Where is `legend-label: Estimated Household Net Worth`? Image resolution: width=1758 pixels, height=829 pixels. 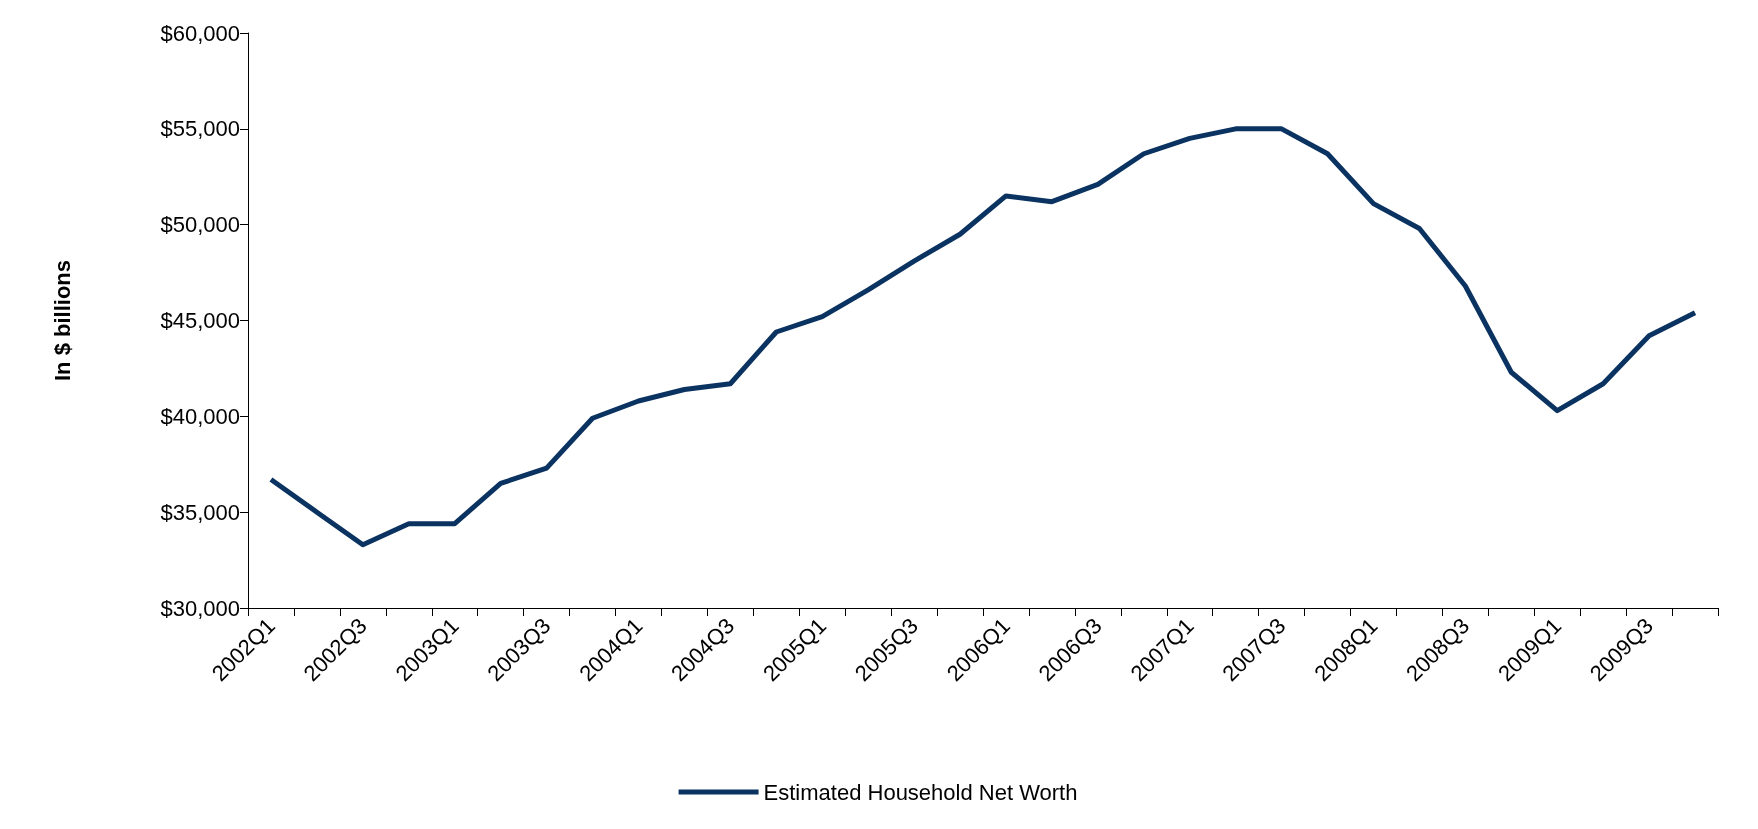
legend-label: Estimated Household Net Worth is located at coordinates (920, 792).